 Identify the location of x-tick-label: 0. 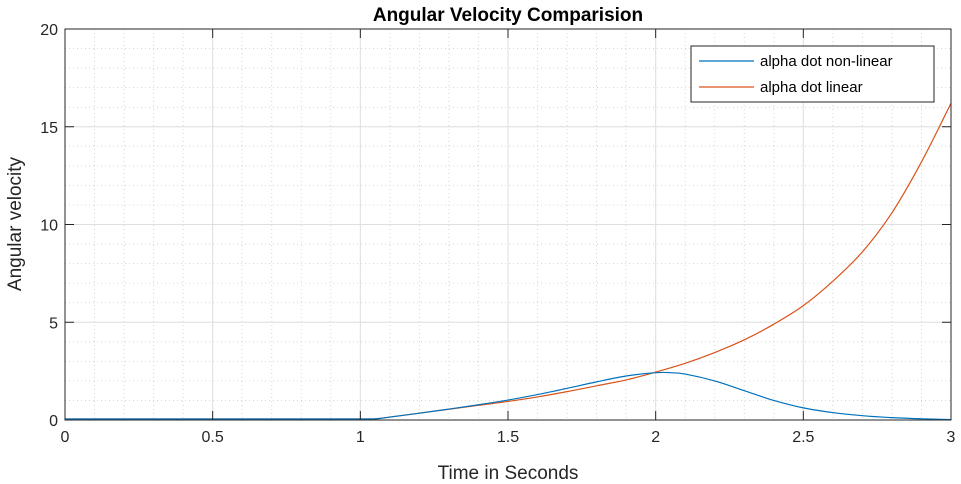
(65, 437).